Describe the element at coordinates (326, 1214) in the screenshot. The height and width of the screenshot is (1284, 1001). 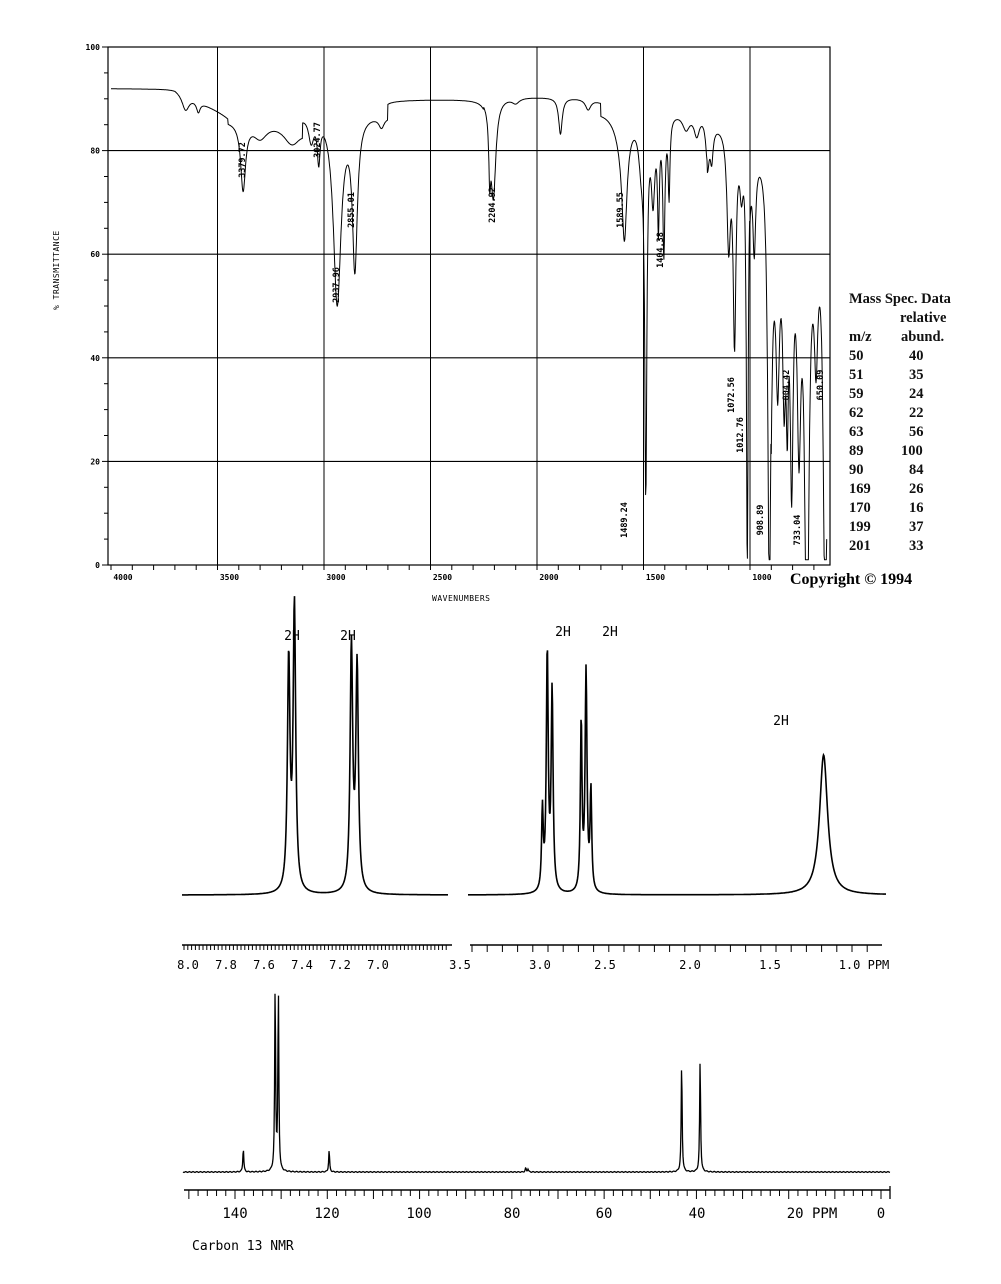
I see `svg-text: 120` at that location.